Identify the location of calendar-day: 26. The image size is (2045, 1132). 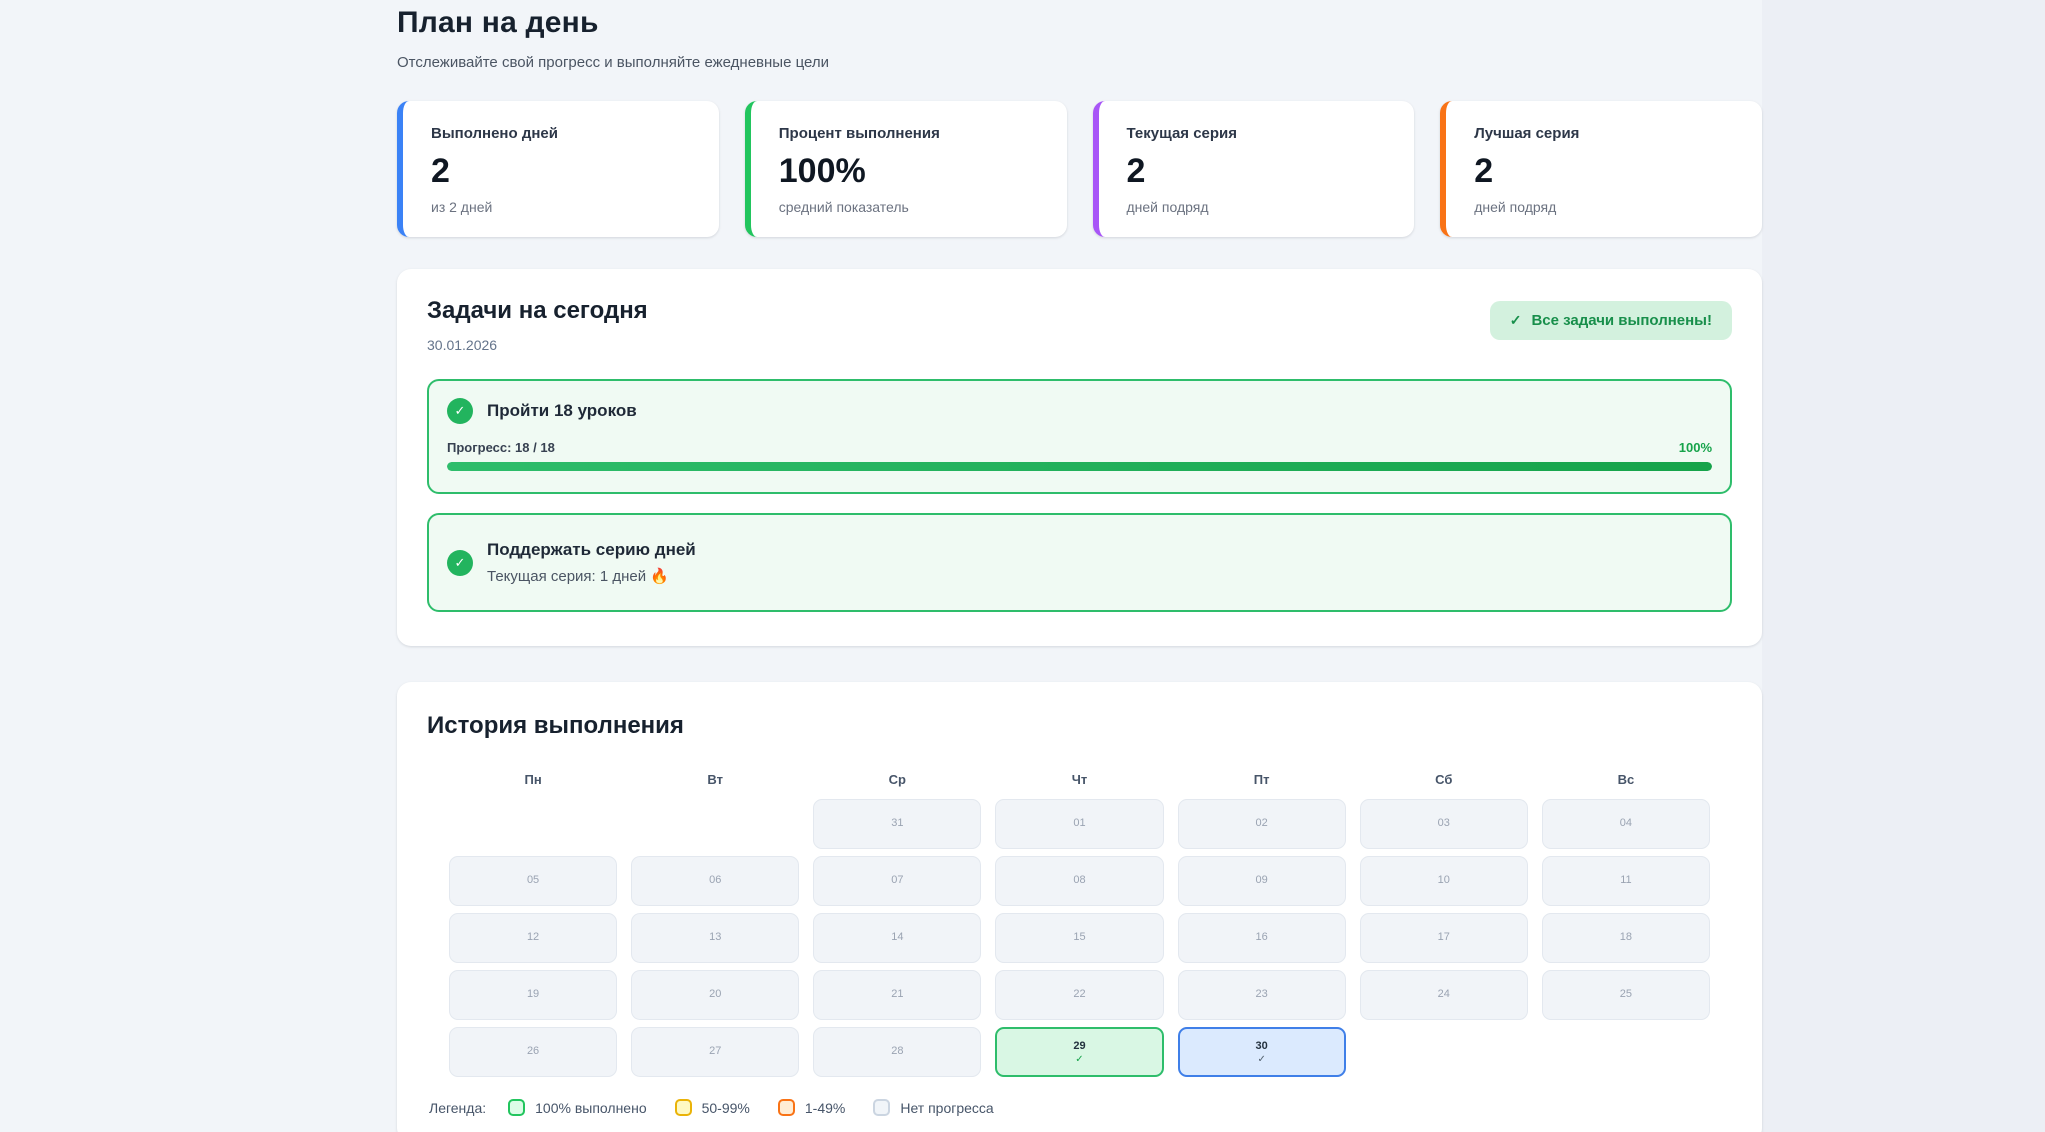
(533, 1052).